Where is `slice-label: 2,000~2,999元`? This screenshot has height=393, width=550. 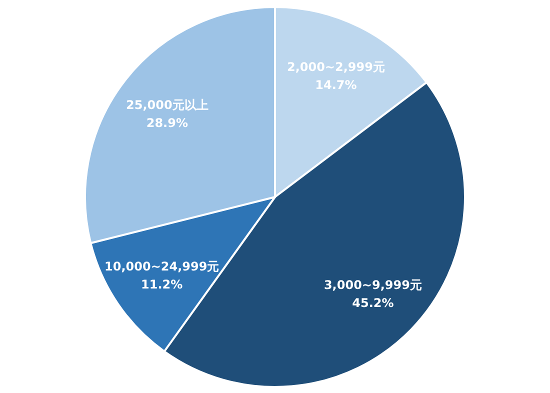
slice-label: 2,000~2,999元 is located at coordinates (335, 67).